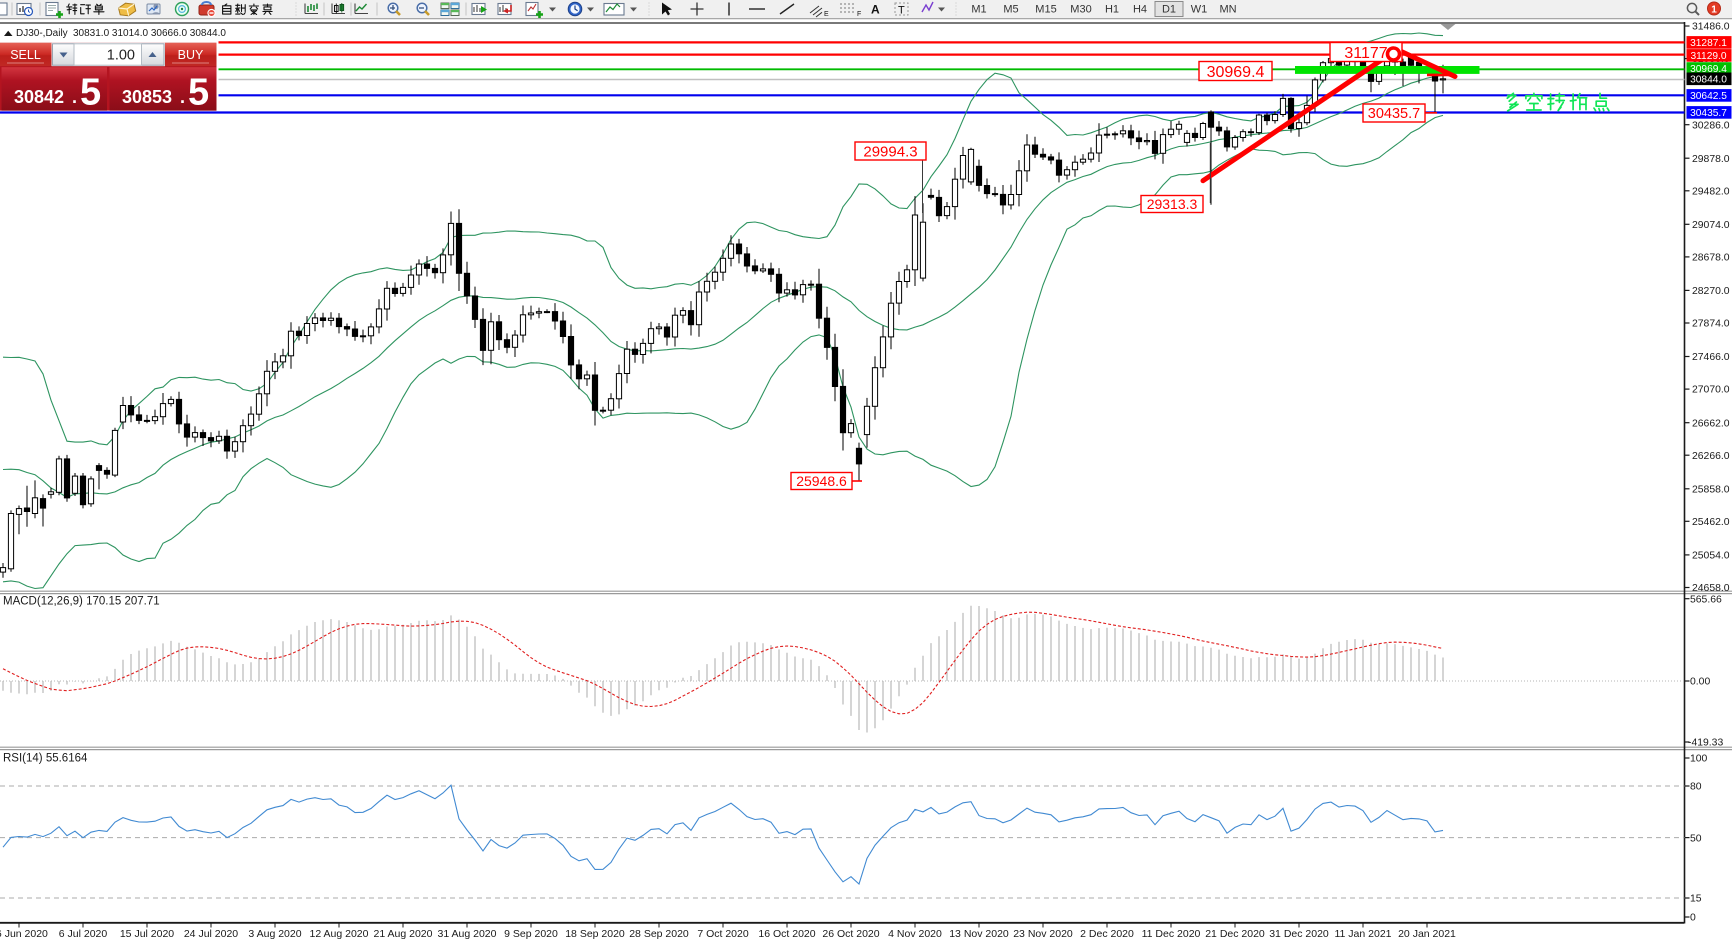 This screenshot has height=944, width=1732. Describe the element at coordinates (1711, 324) in the screenshot. I see `svg-text: 27874.0` at that location.